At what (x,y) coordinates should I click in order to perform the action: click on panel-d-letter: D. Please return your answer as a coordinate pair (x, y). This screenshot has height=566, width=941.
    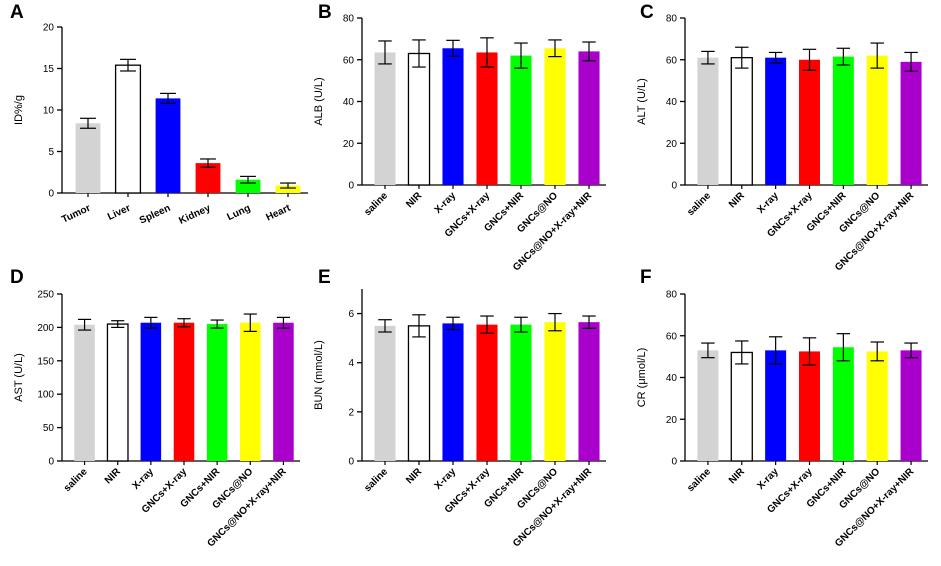
    Looking at the image, I should click on (17, 277).